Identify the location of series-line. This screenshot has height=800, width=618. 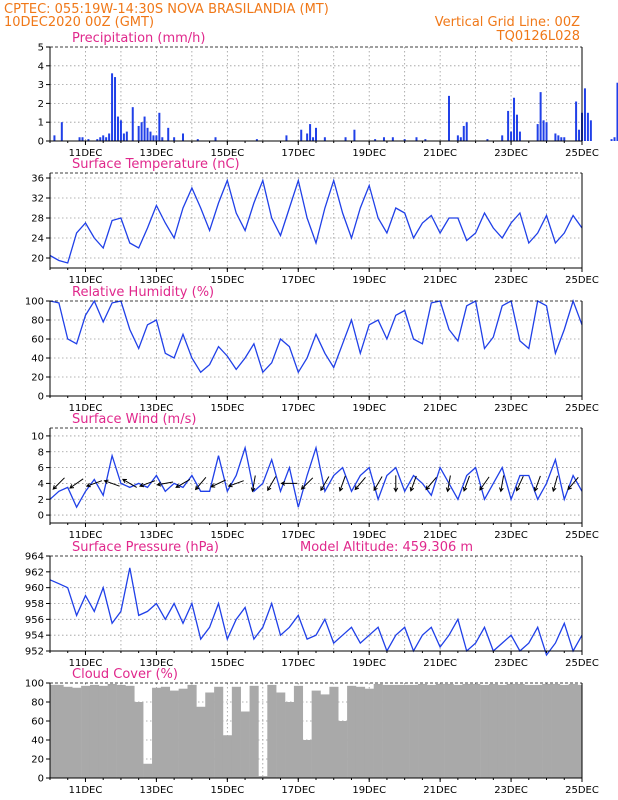
(316, 336).